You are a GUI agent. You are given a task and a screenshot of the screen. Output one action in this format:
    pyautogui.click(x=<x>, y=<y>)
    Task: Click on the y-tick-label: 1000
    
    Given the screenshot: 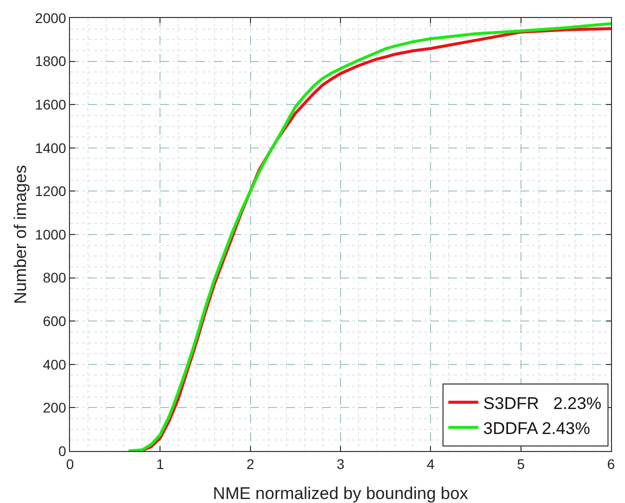 What is the action you would take?
    pyautogui.click(x=50, y=234)
    